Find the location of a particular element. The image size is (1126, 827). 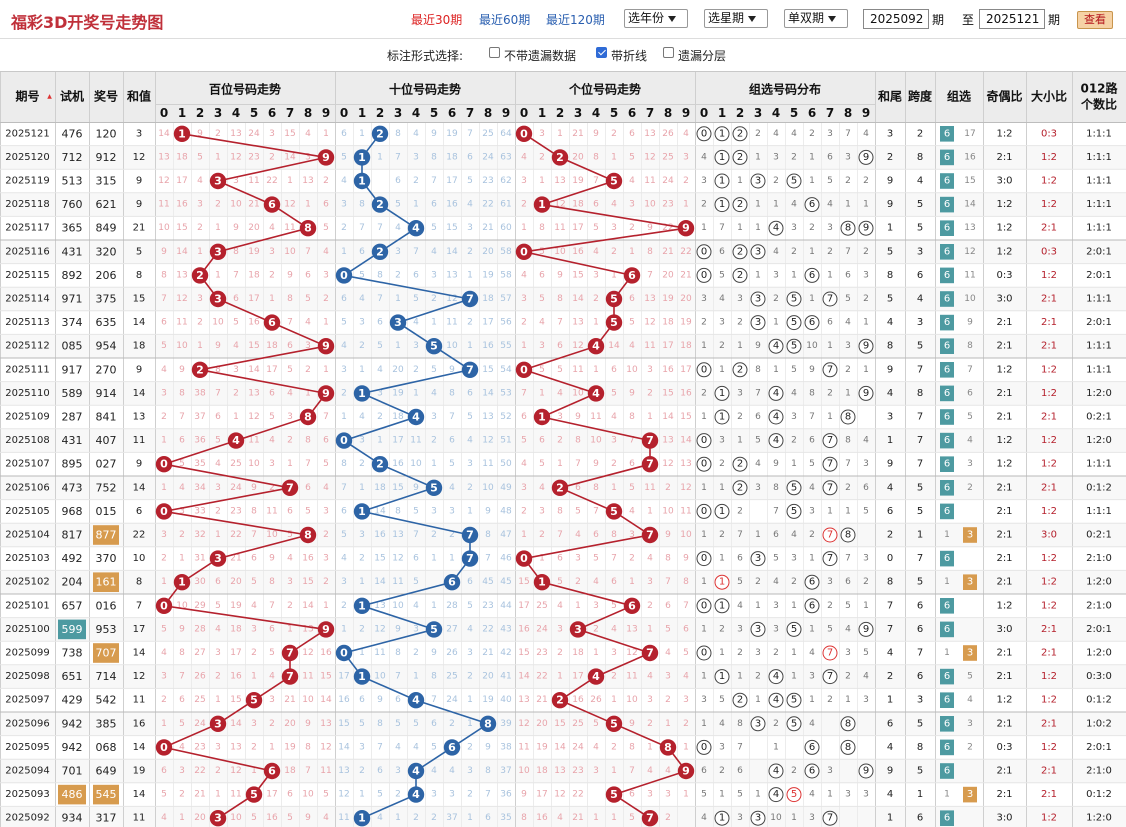

omission-number: 17 is located at coordinates (487, 323).